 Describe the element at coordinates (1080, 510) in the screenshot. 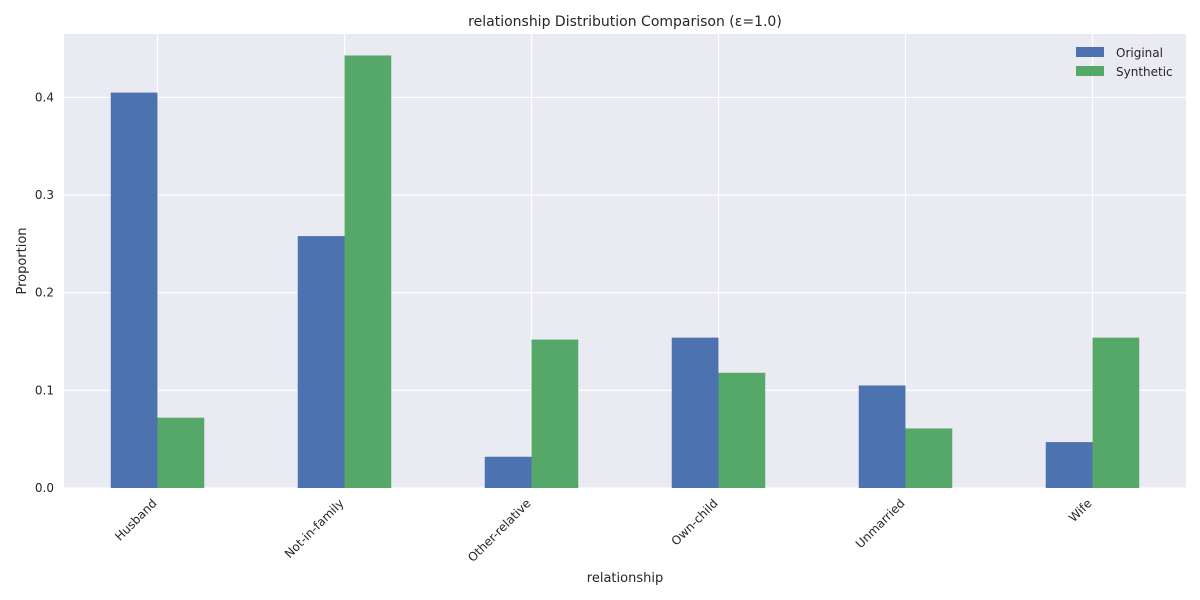

I see `x-tick-label: Wife` at that location.